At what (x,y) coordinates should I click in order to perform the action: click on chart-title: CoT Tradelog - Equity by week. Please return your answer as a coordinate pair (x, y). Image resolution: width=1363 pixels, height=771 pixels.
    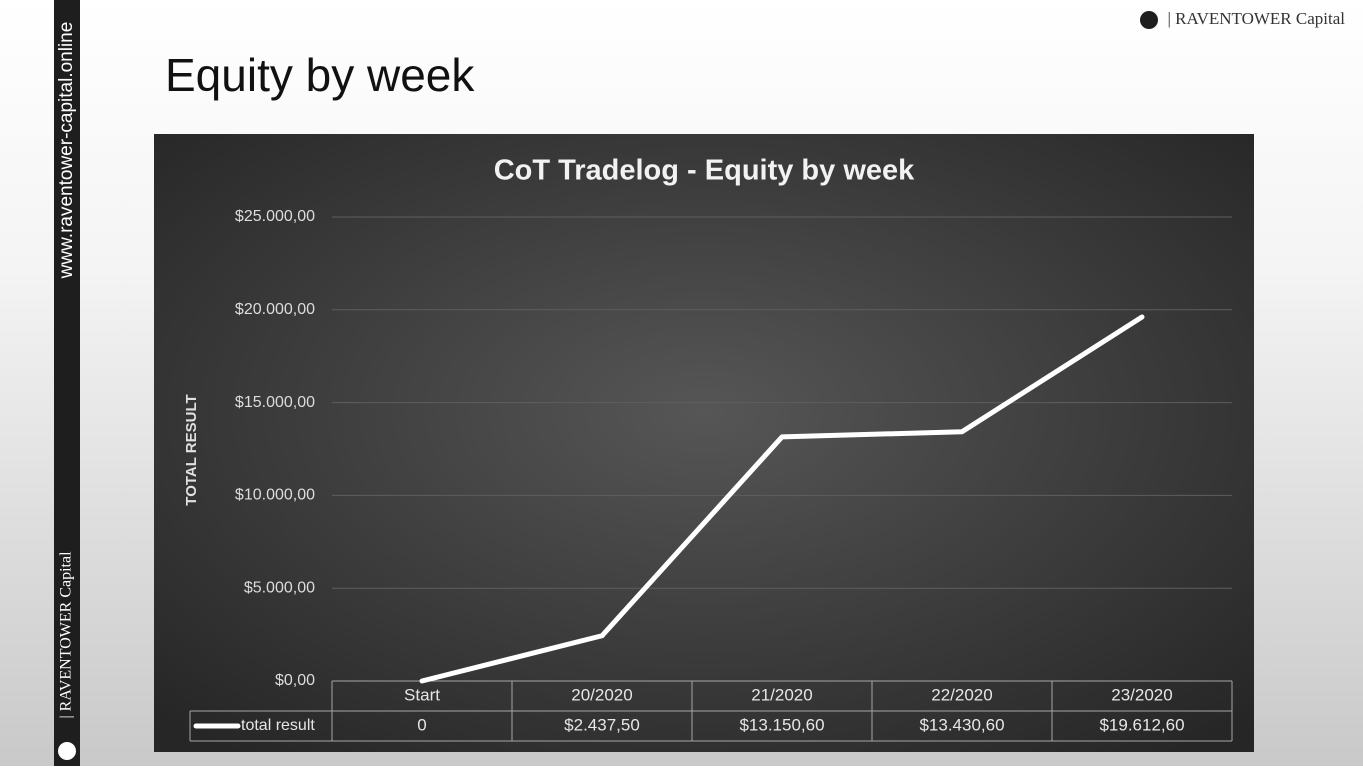
    Looking at the image, I should click on (704, 171).